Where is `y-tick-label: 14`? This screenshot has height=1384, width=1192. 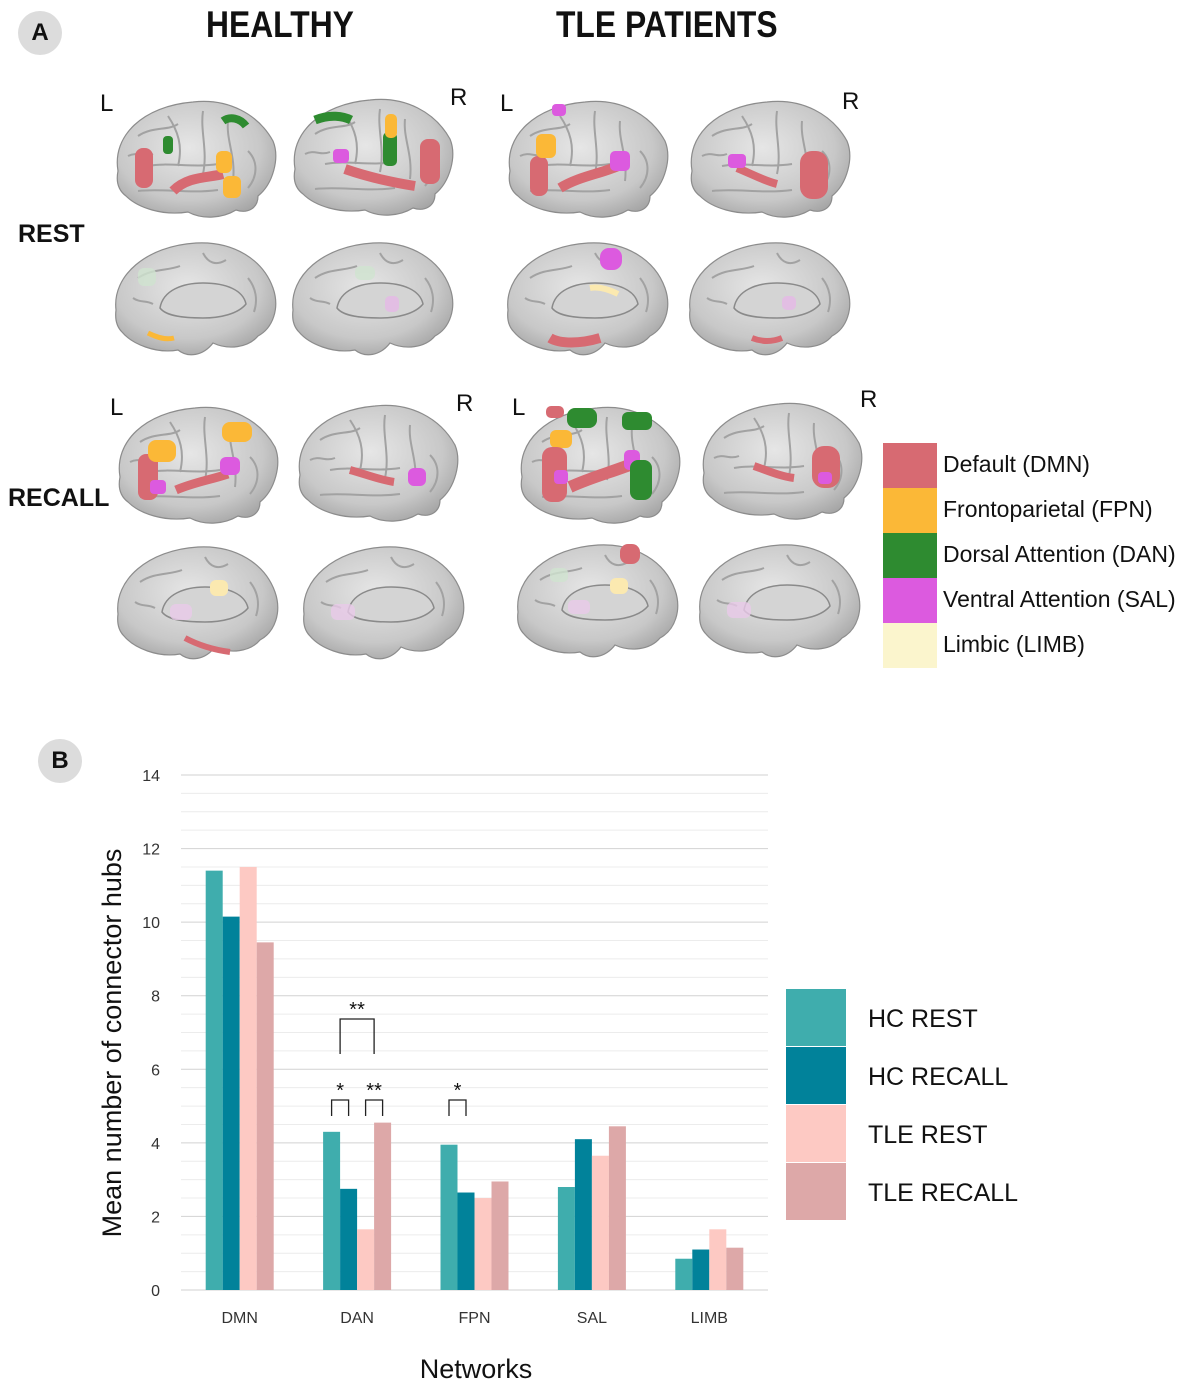 y-tick-label: 14 is located at coordinates (151, 776).